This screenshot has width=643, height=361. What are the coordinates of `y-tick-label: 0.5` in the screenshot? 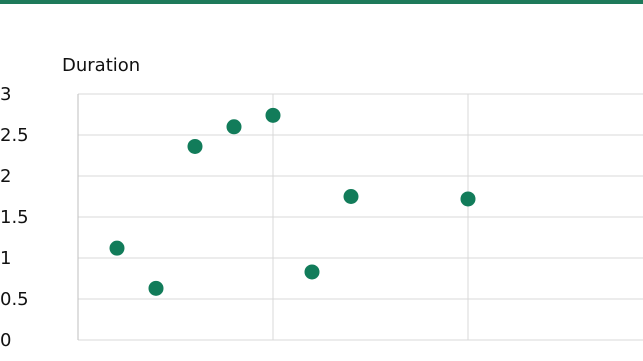 It's located at (14, 299).